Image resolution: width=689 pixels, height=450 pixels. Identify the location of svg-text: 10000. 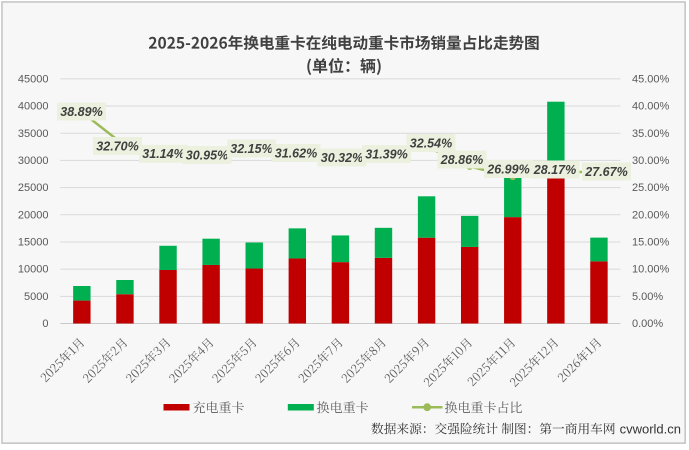
(33, 270).